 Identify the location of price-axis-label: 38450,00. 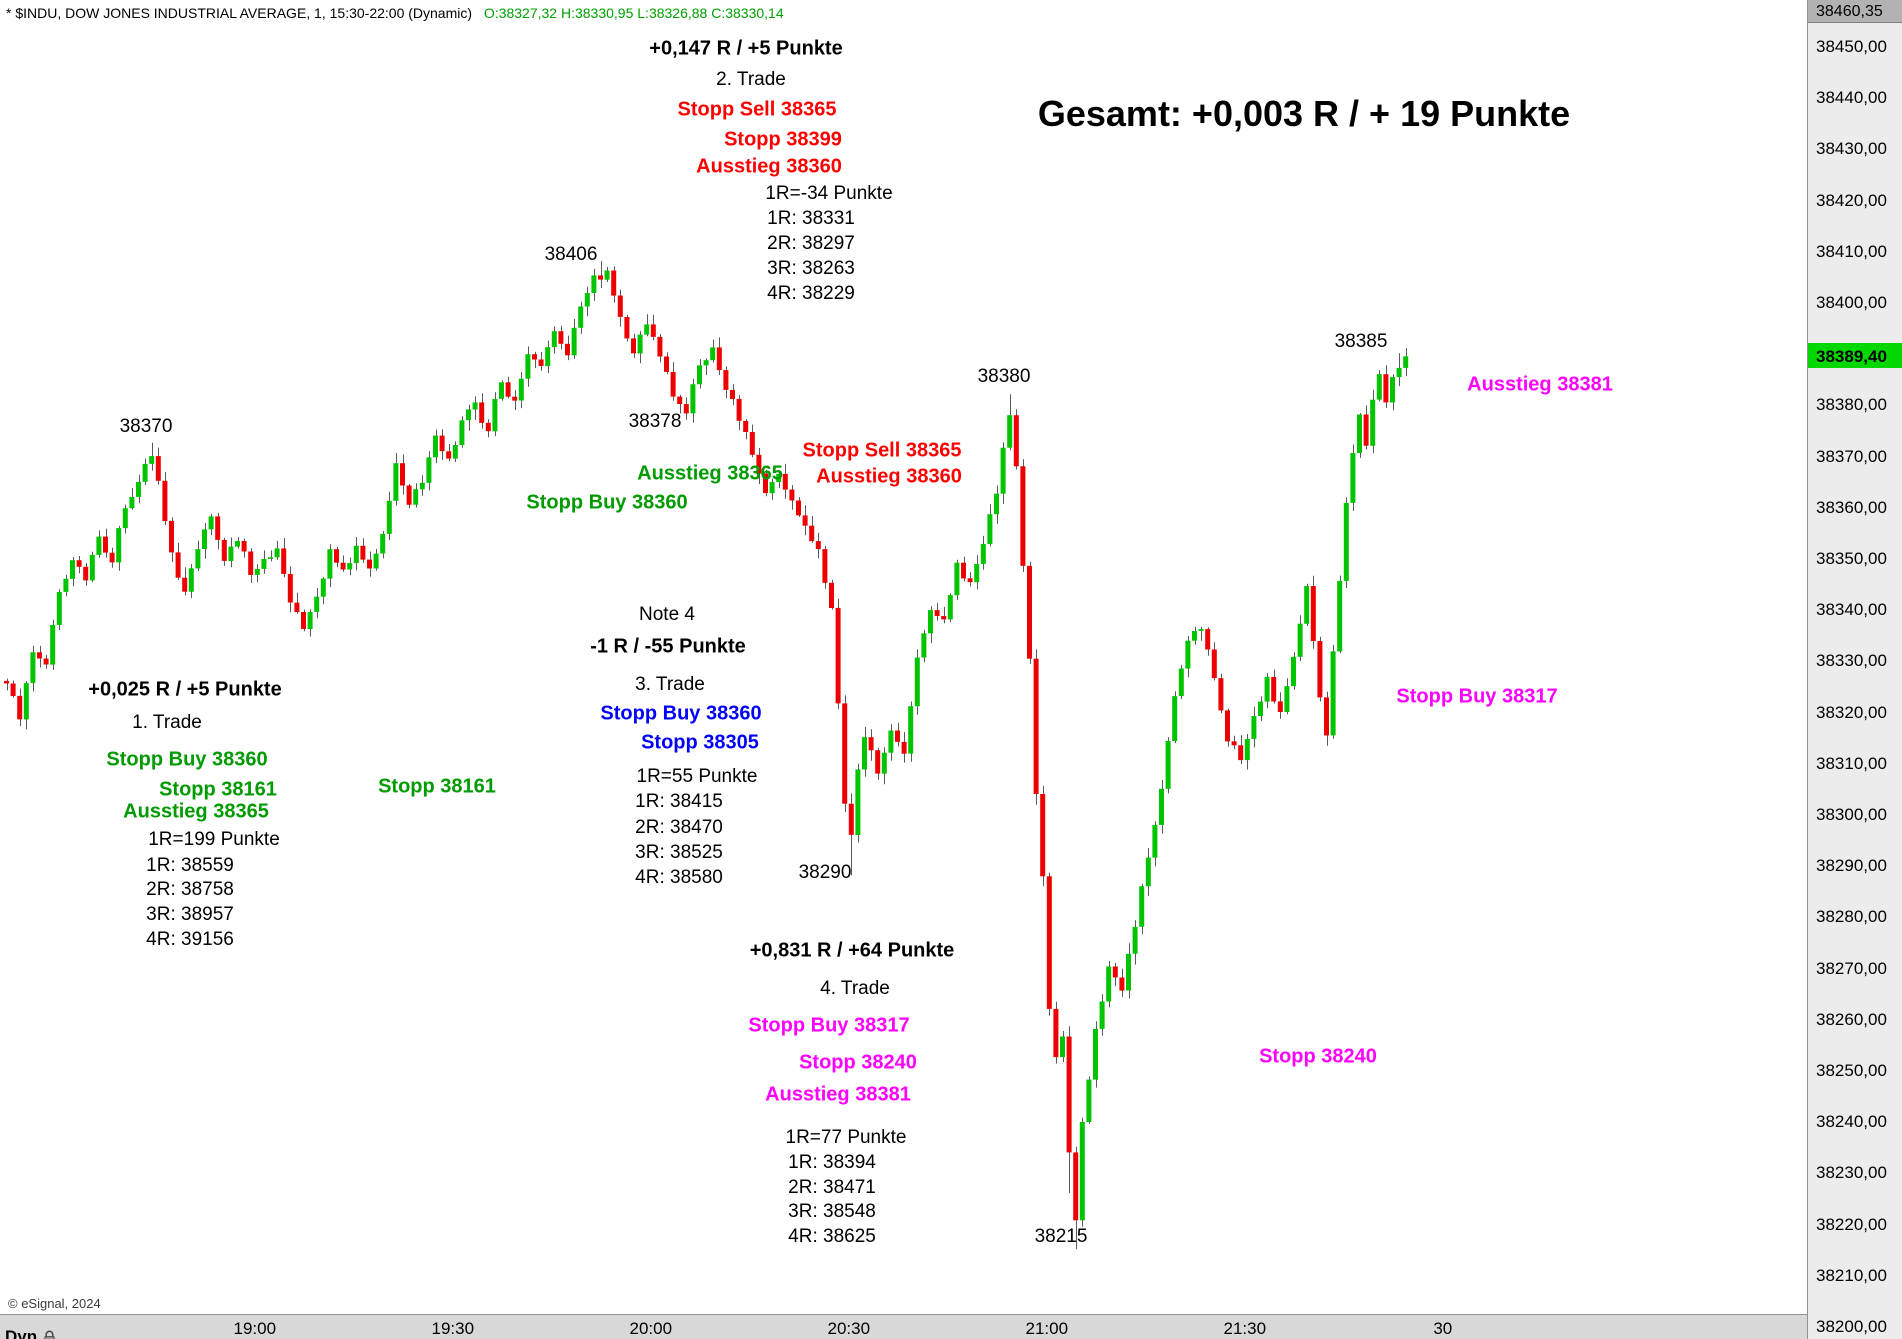
(1851, 46).